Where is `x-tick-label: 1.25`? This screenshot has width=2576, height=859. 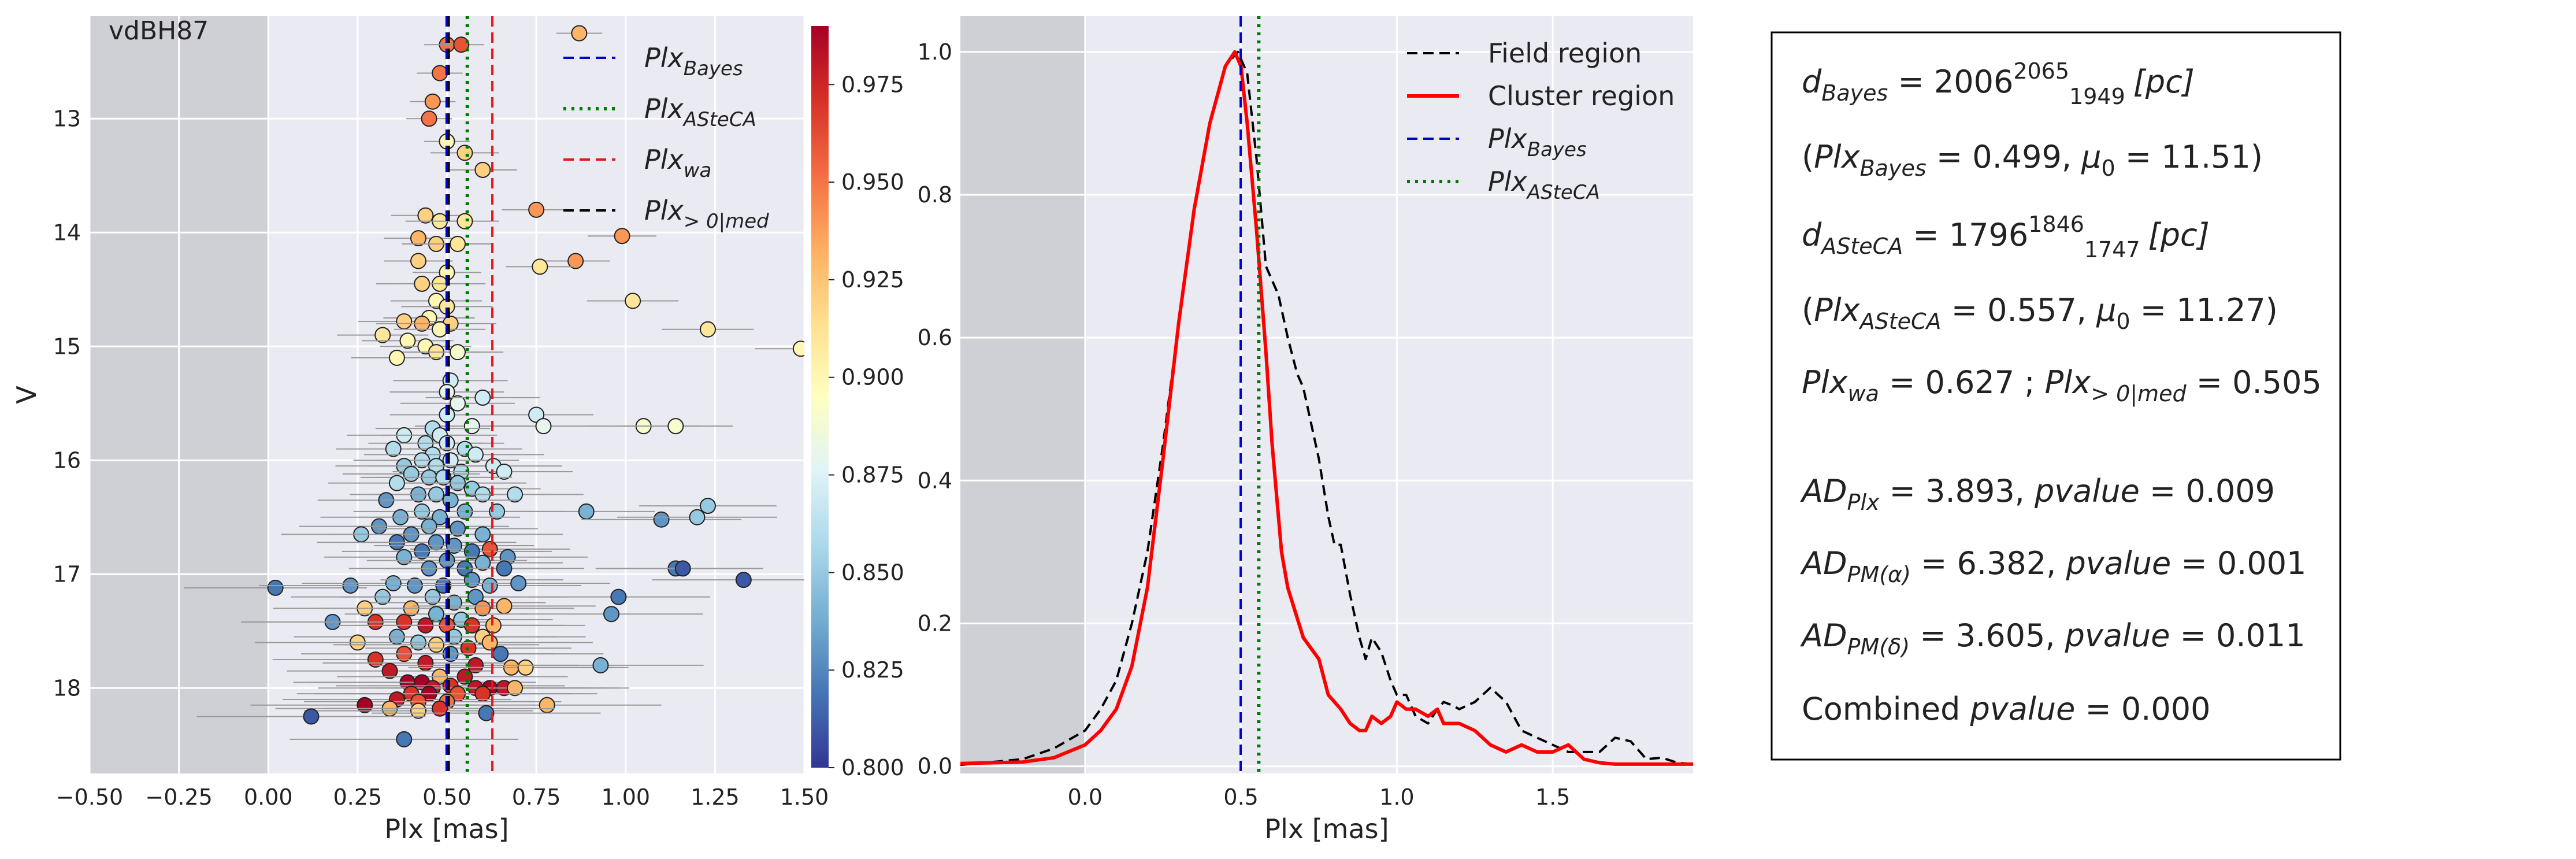 x-tick-label: 1.25 is located at coordinates (716, 797).